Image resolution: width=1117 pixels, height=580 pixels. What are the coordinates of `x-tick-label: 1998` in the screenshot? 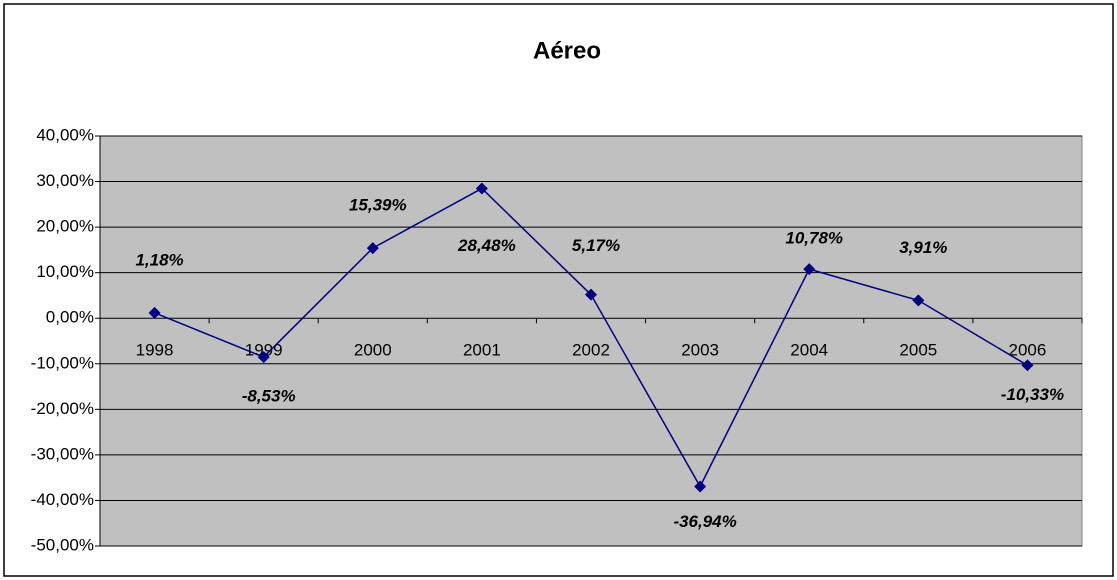 It's located at (155, 350).